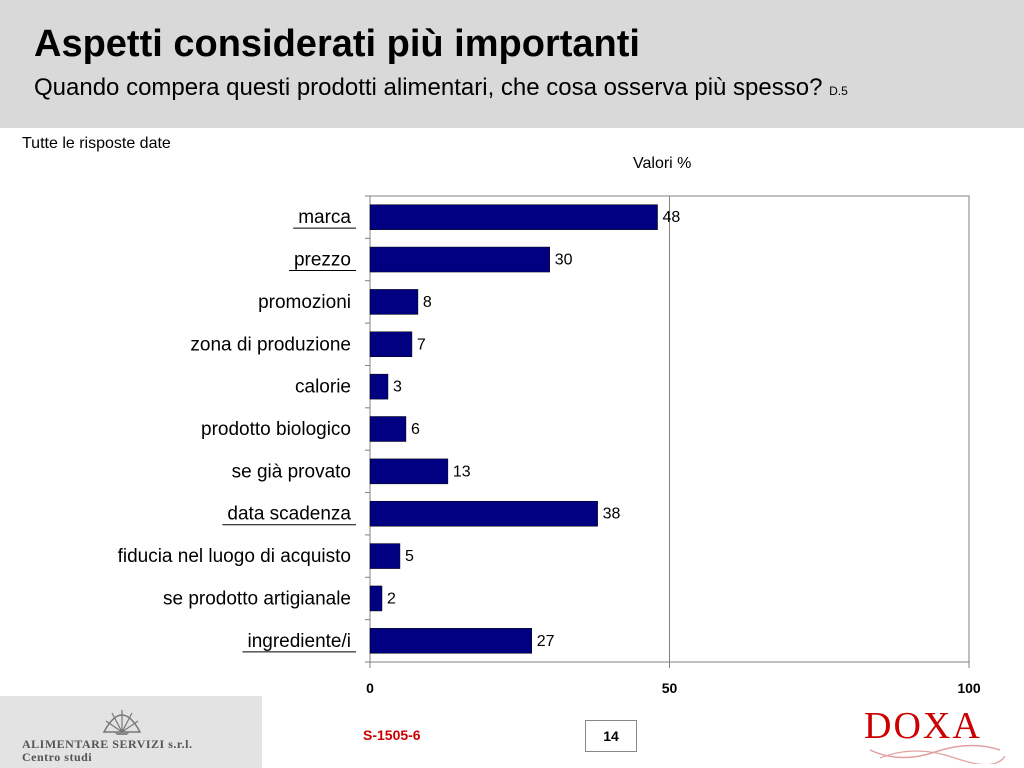  What do you see at coordinates (96, 143) in the screenshot?
I see `responses-note: Tutte le risposte date` at bounding box center [96, 143].